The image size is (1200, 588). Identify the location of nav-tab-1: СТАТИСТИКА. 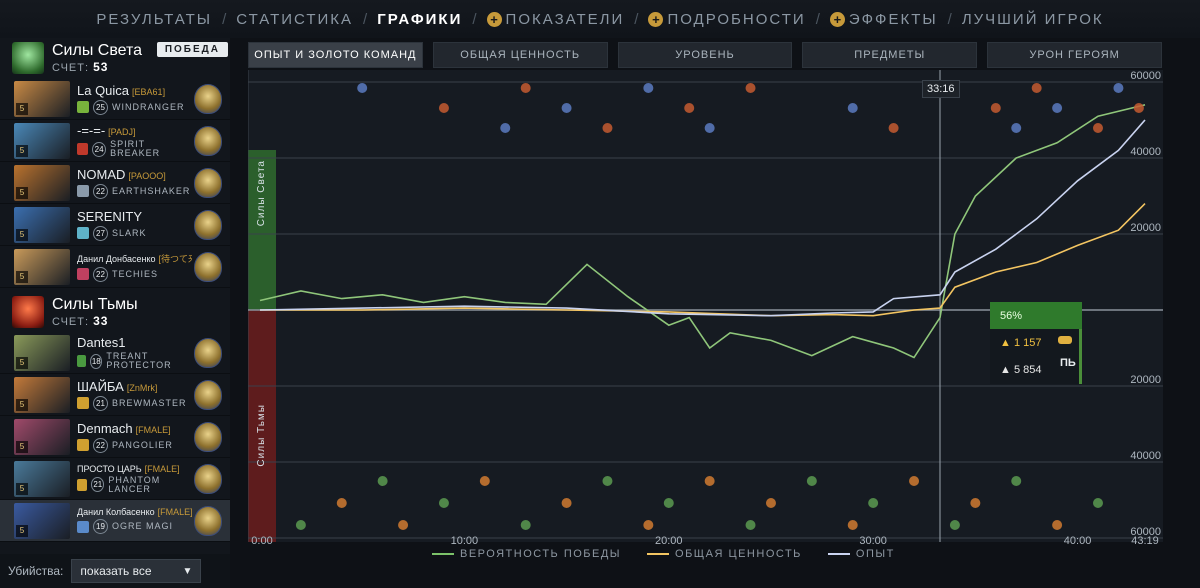
(294, 19).